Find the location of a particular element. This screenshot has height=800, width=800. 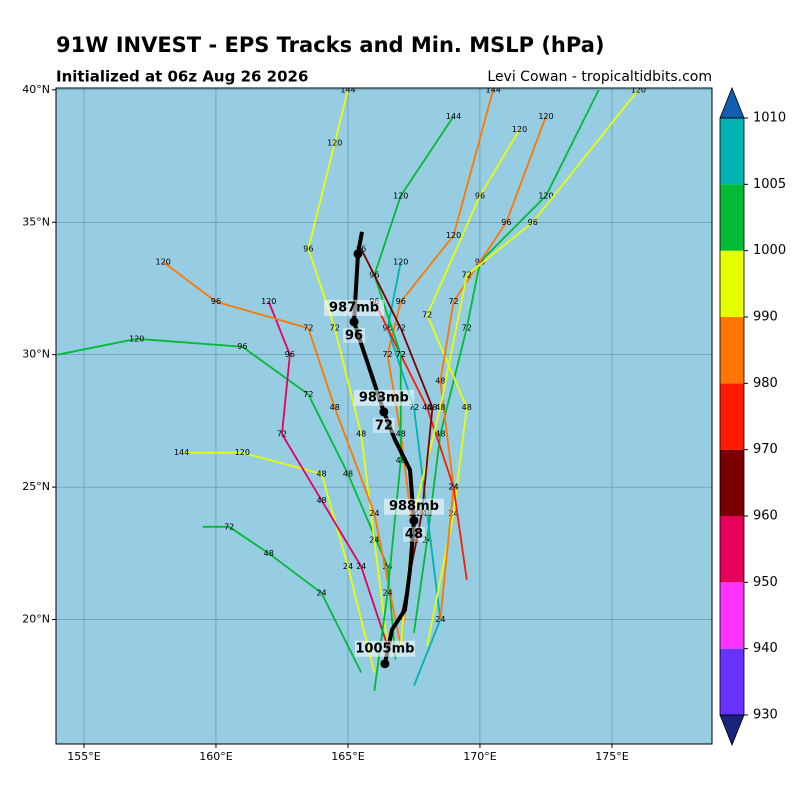

x-tick-label: 160°E is located at coordinates (215, 756).